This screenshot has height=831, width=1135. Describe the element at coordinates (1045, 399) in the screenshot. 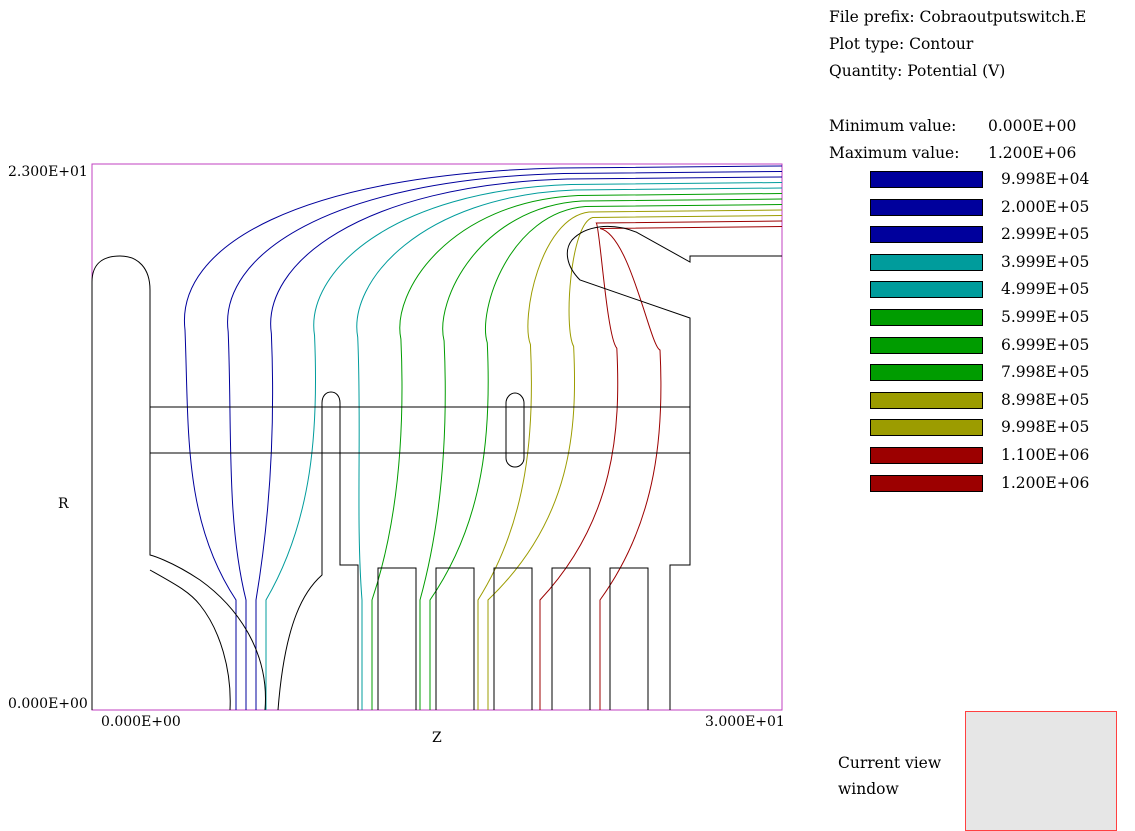

I see `legend-label: 8.998E+05` at that location.